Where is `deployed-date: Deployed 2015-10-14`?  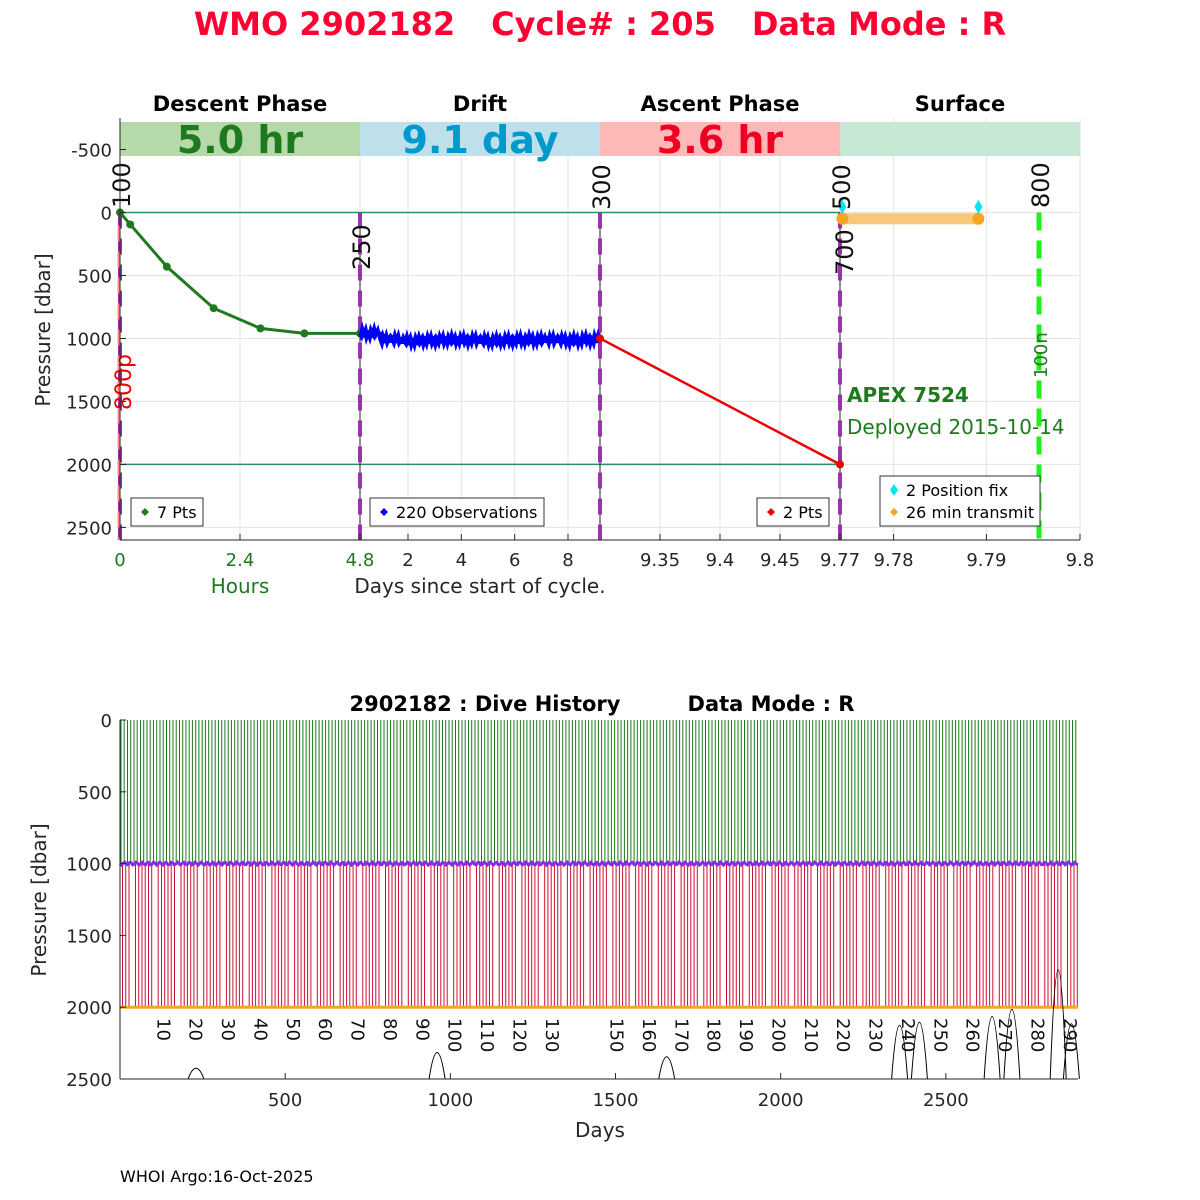
deployed-date: Deployed 2015-10-14 is located at coordinates (956, 427).